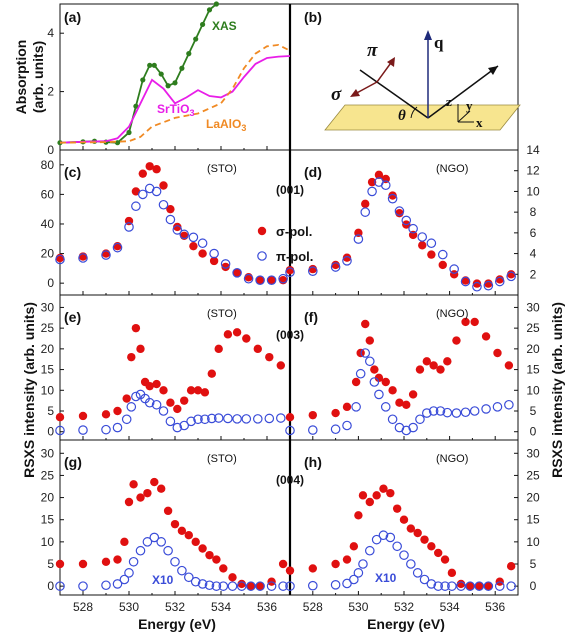 This screenshot has height=640, width=575. I want to click on panel-label-c: (c), so click(72, 172).